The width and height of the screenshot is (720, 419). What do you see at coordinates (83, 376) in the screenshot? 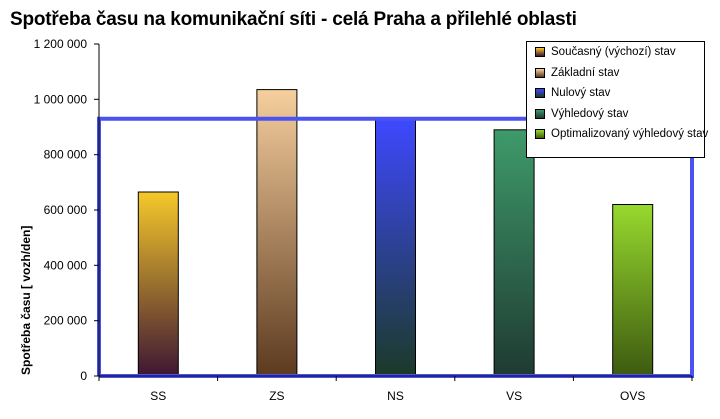
I see `y-tick-label: 0` at bounding box center [83, 376].